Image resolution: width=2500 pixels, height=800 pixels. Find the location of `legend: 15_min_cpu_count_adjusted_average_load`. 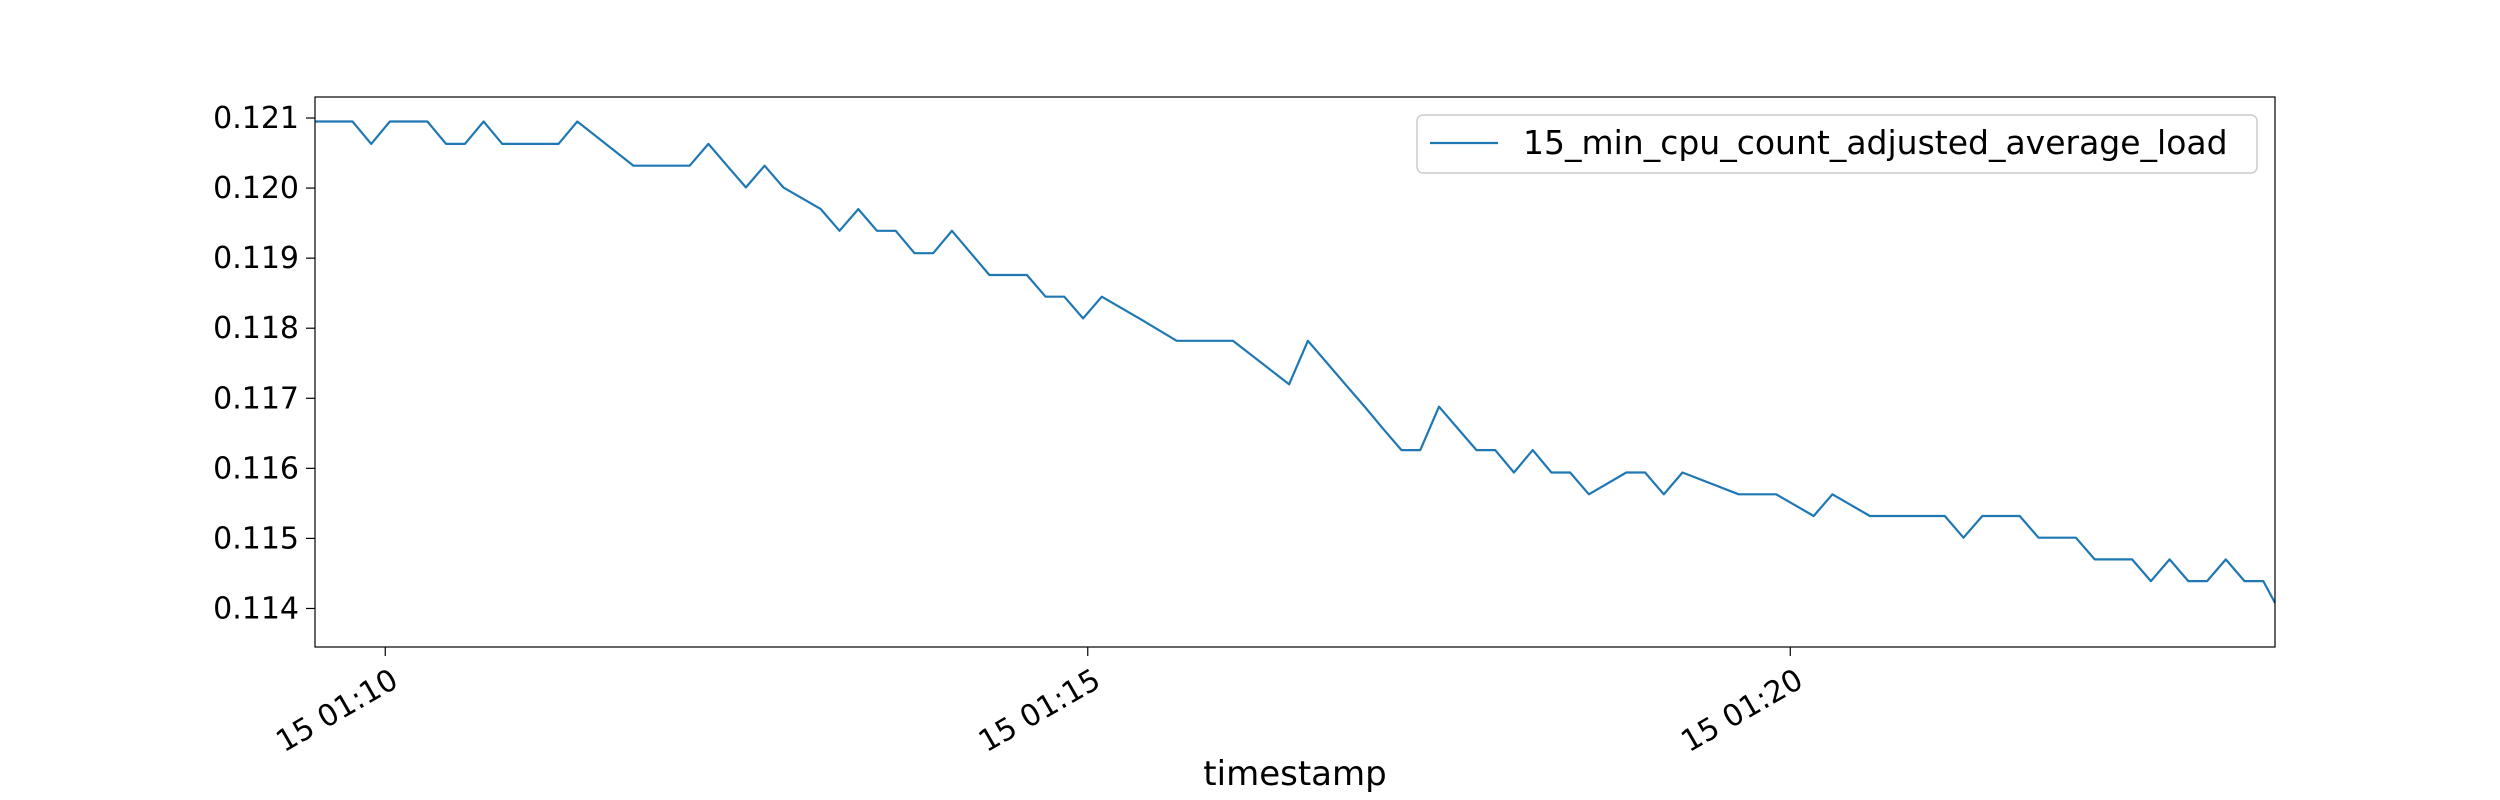

legend: 15_min_cpu_count_adjusted_average_load is located at coordinates (1837, 144).